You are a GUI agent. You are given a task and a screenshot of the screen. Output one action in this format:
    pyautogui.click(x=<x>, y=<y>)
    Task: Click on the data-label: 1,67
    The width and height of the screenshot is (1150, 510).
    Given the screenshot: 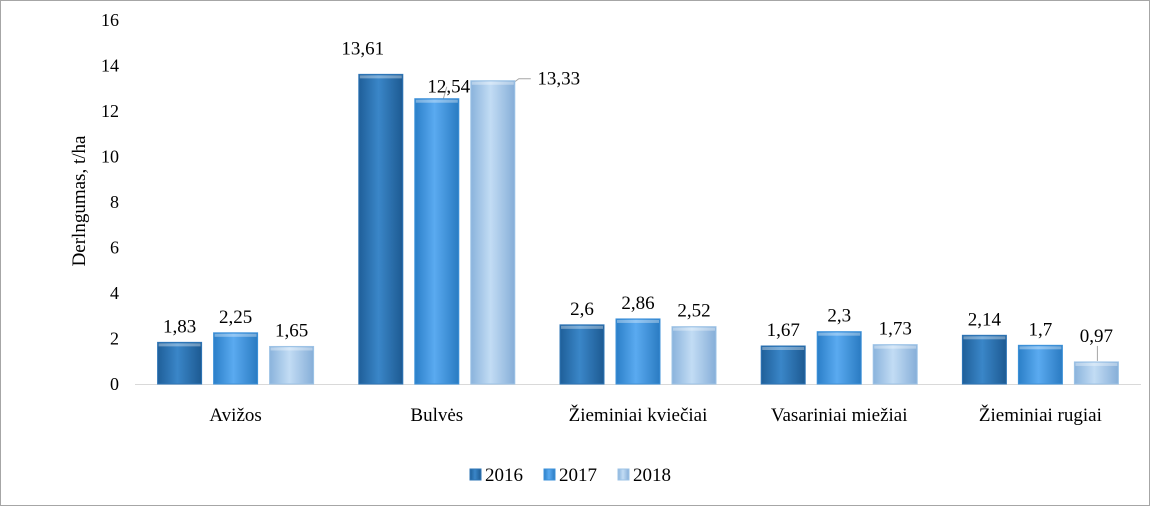 What is the action you would take?
    pyautogui.click(x=783, y=330)
    